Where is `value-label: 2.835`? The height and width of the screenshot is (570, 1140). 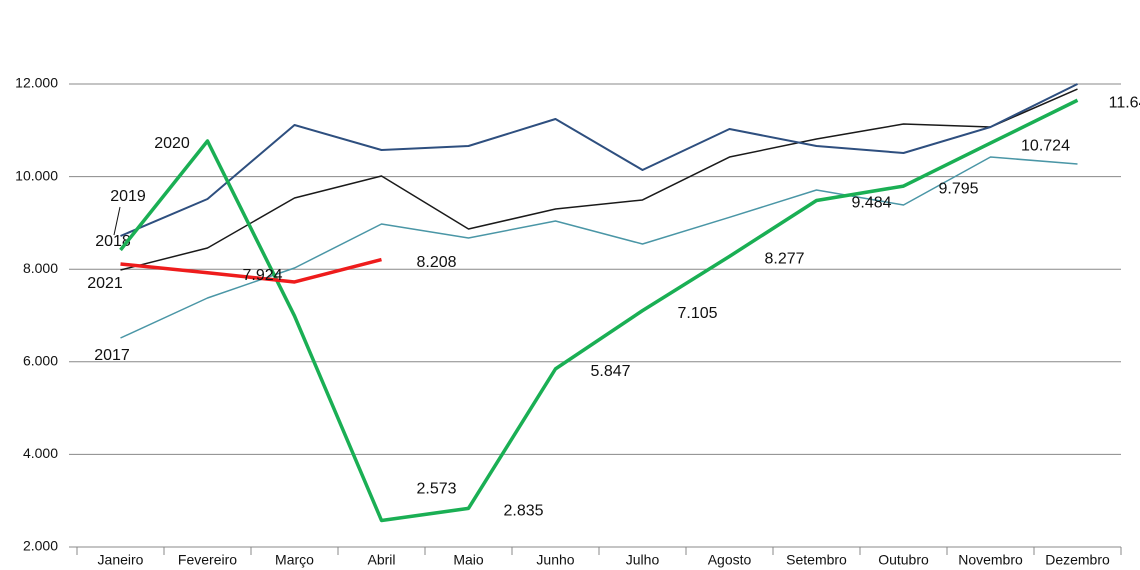
value-label: 2.835 is located at coordinates (523, 511).